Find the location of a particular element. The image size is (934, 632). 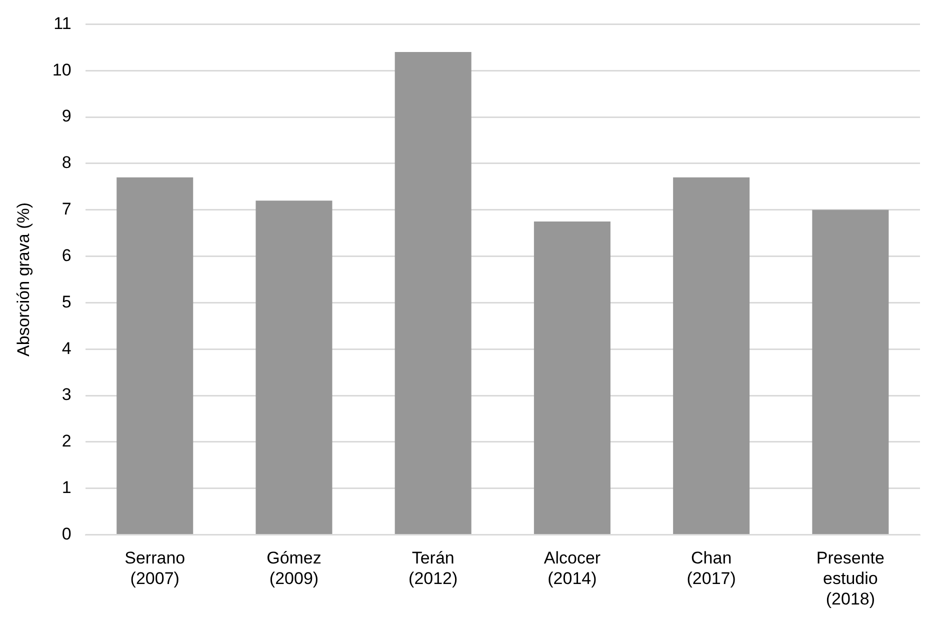

y-tick-label: 0 is located at coordinates (67, 534).